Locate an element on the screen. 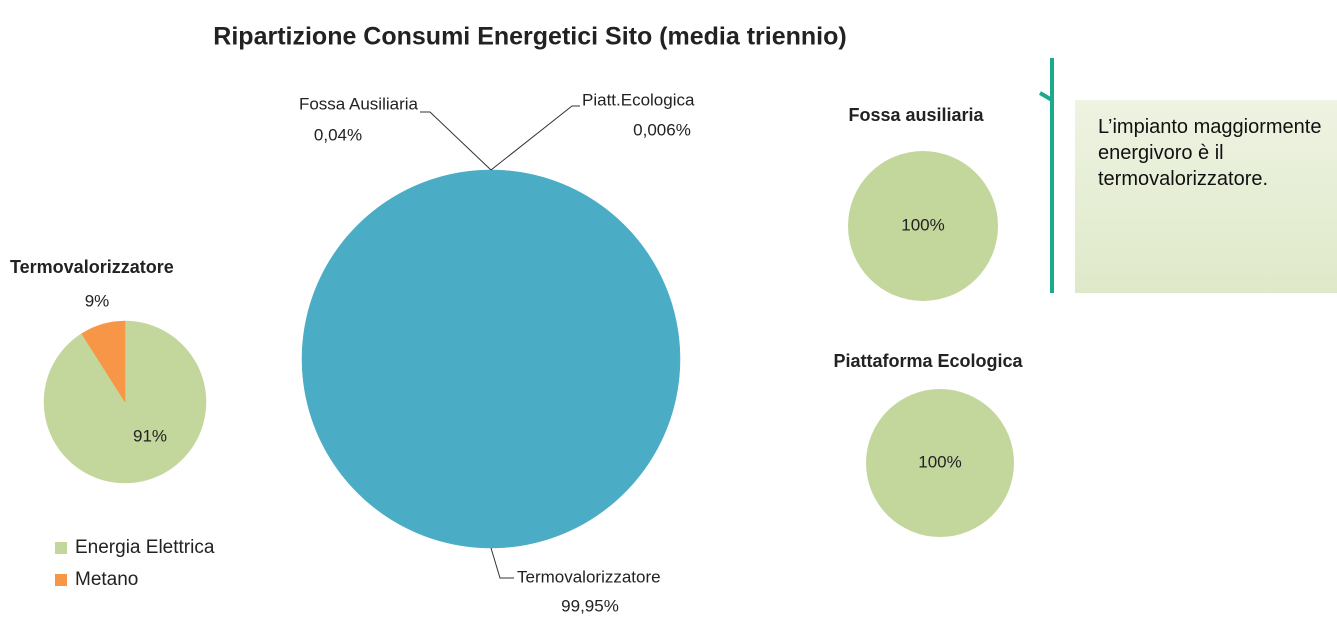 The image size is (1337, 618). note-bar is located at coordinates (1046, 175).